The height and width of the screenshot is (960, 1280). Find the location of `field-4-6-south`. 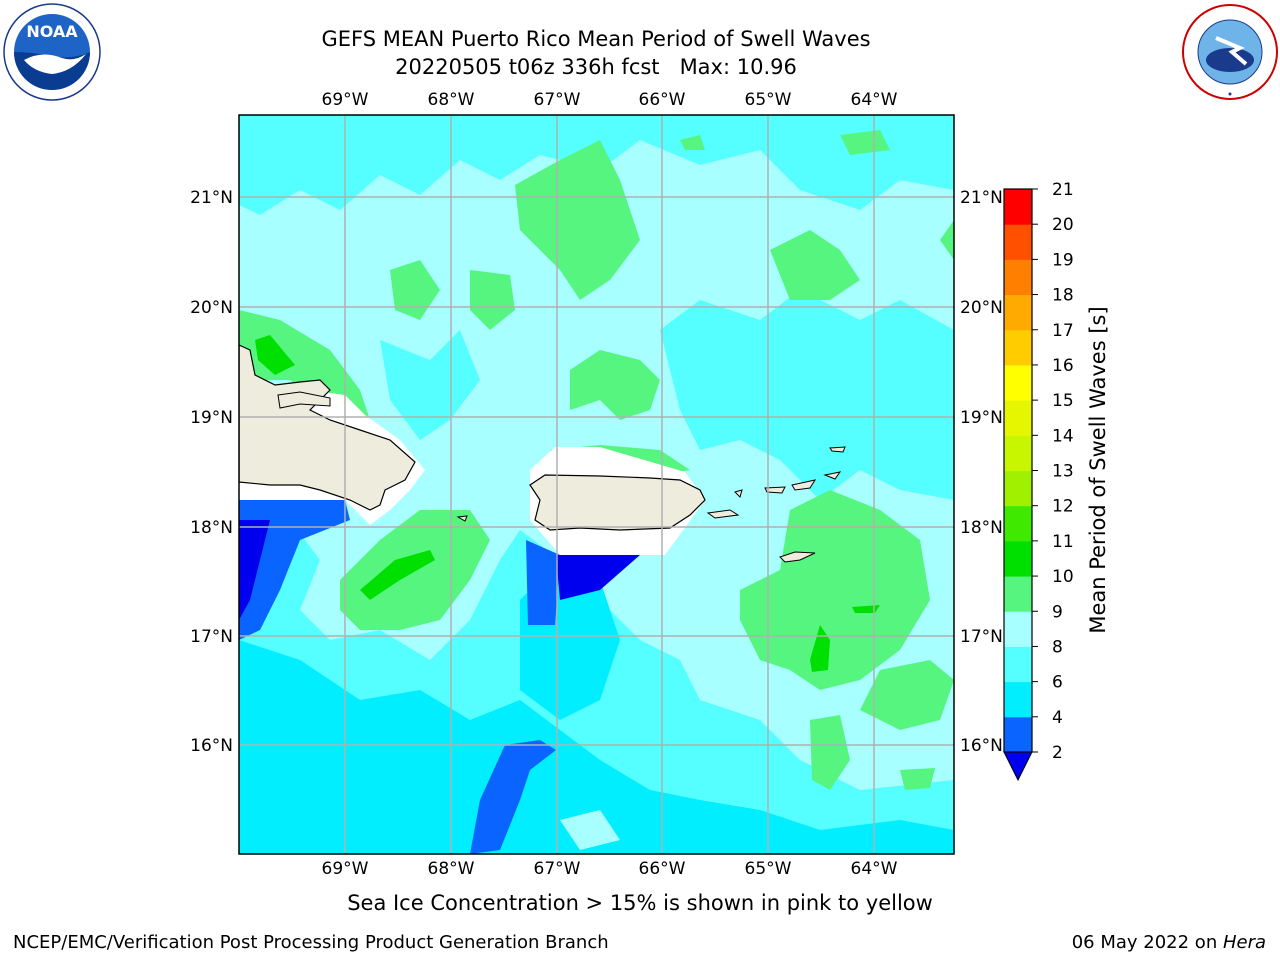

field-4-6-south is located at coordinates (596, 747).